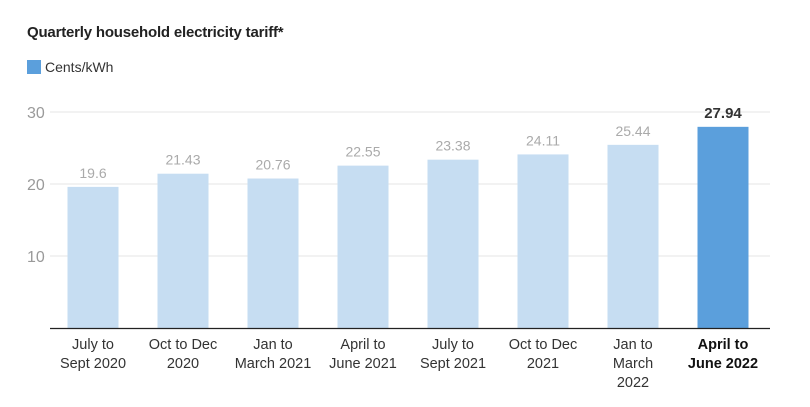  What do you see at coordinates (79, 67) in the screenshot?
I see `legend-label: Cents/kWh` at bounding box center [79, 67].